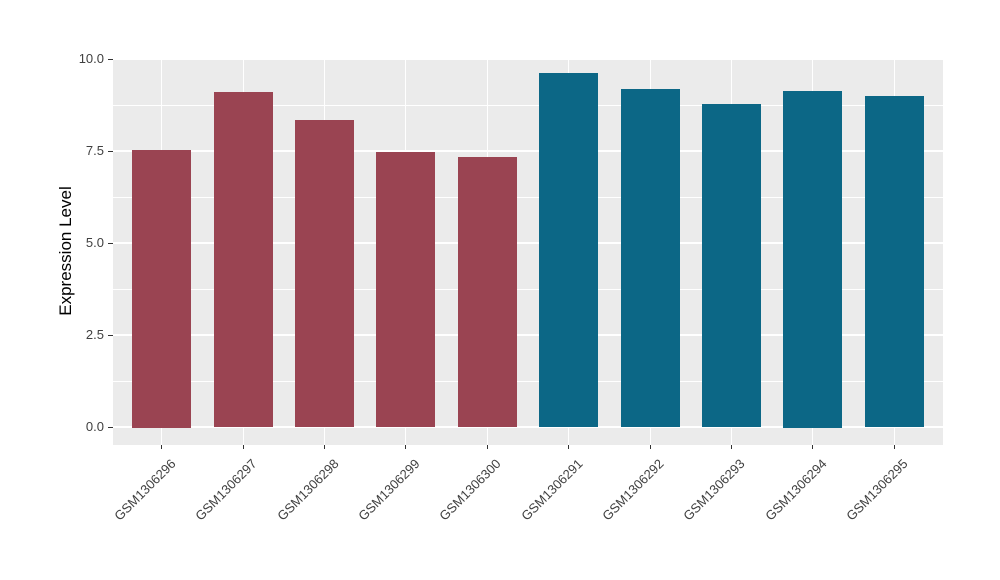 This screenshot has width=1000, height=580. I want to click on bar-GSM1306295, so click(894, 261).